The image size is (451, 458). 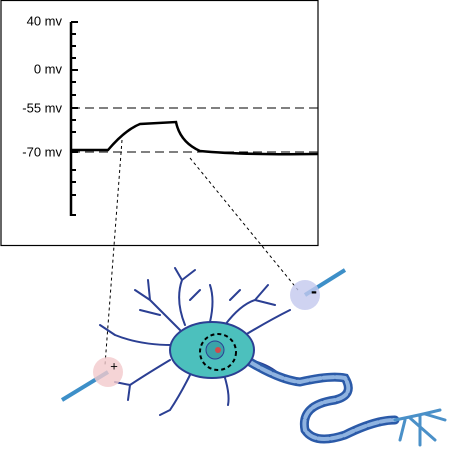 I want to click on axis-label: 0 mv, so click(x=48, y=68).